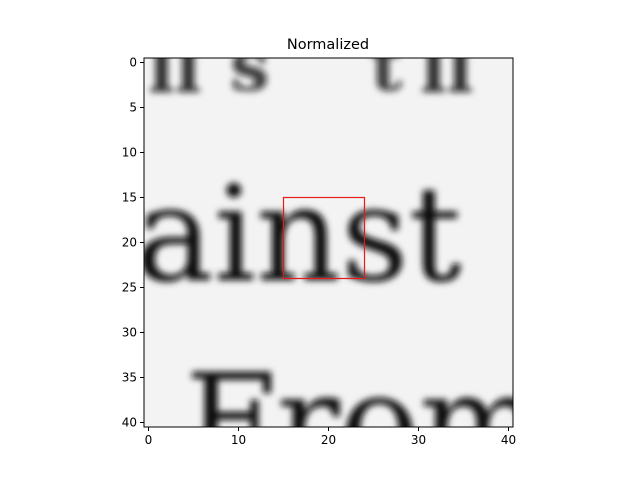 The image size is (640, 480). Describe the element at coordinates (328, 45) in the screenshot. I see `chart-title: Normalized` at that location.